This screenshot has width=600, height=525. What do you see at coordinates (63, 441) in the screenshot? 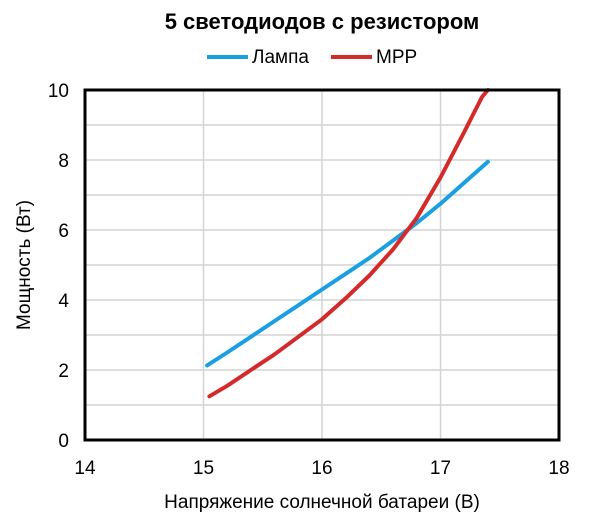
I see `y-tick-label: 0` at bounding box center [63, 441].